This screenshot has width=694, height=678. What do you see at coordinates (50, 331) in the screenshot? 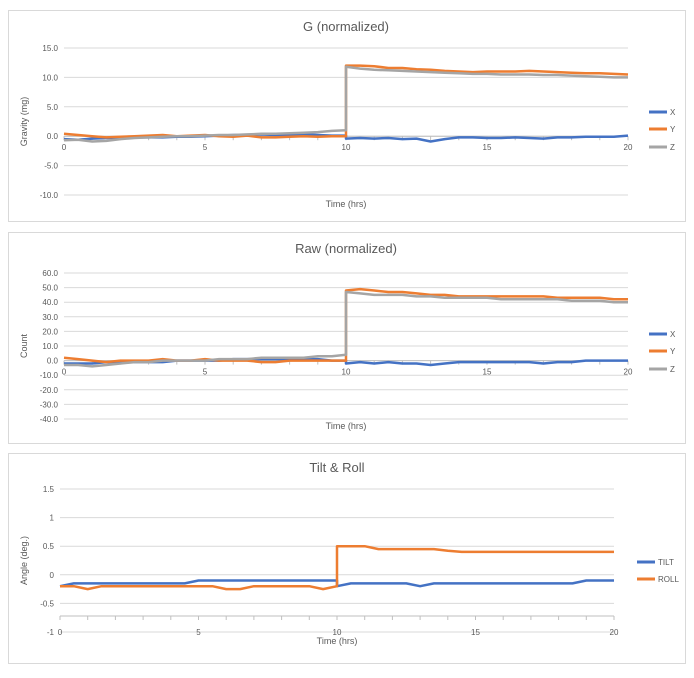
I see `y-tick-label: 20.0` at bounding box center [50, 331].